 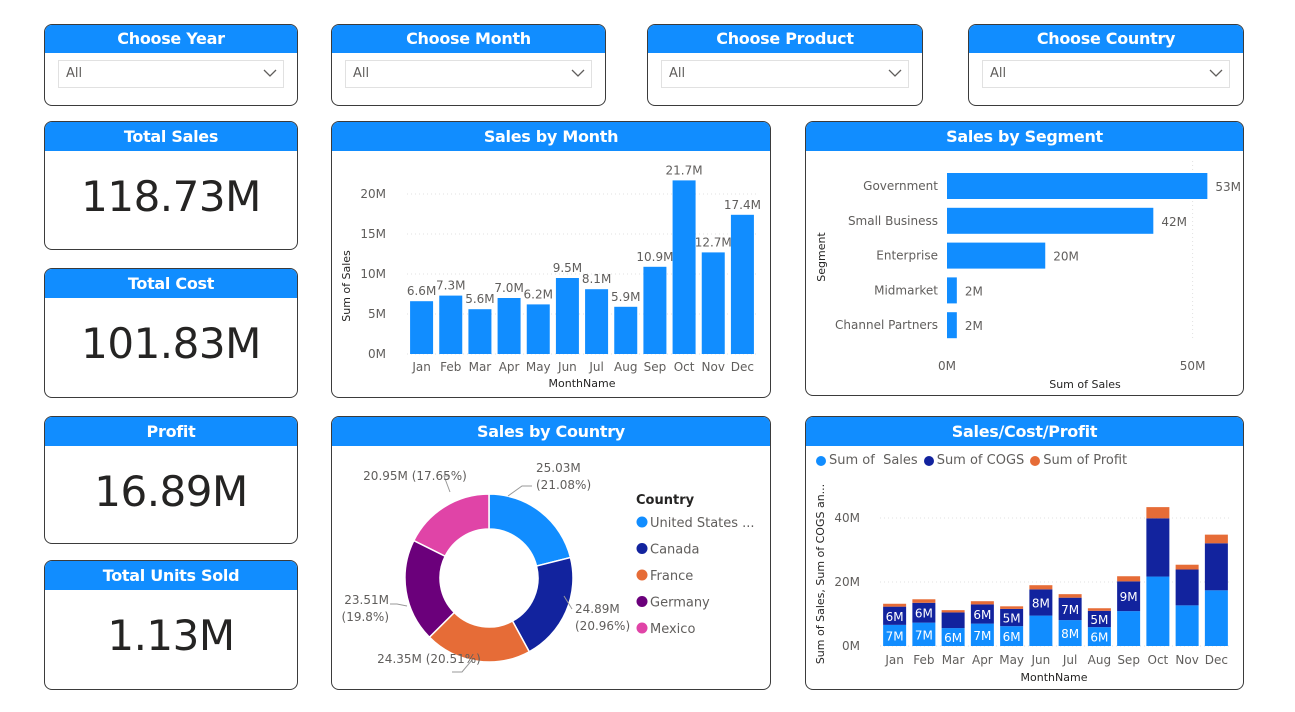 What do you see at coordinates (655, 310) in the screenshot?
I see `bar-sep` at bounding box center [655, 310].